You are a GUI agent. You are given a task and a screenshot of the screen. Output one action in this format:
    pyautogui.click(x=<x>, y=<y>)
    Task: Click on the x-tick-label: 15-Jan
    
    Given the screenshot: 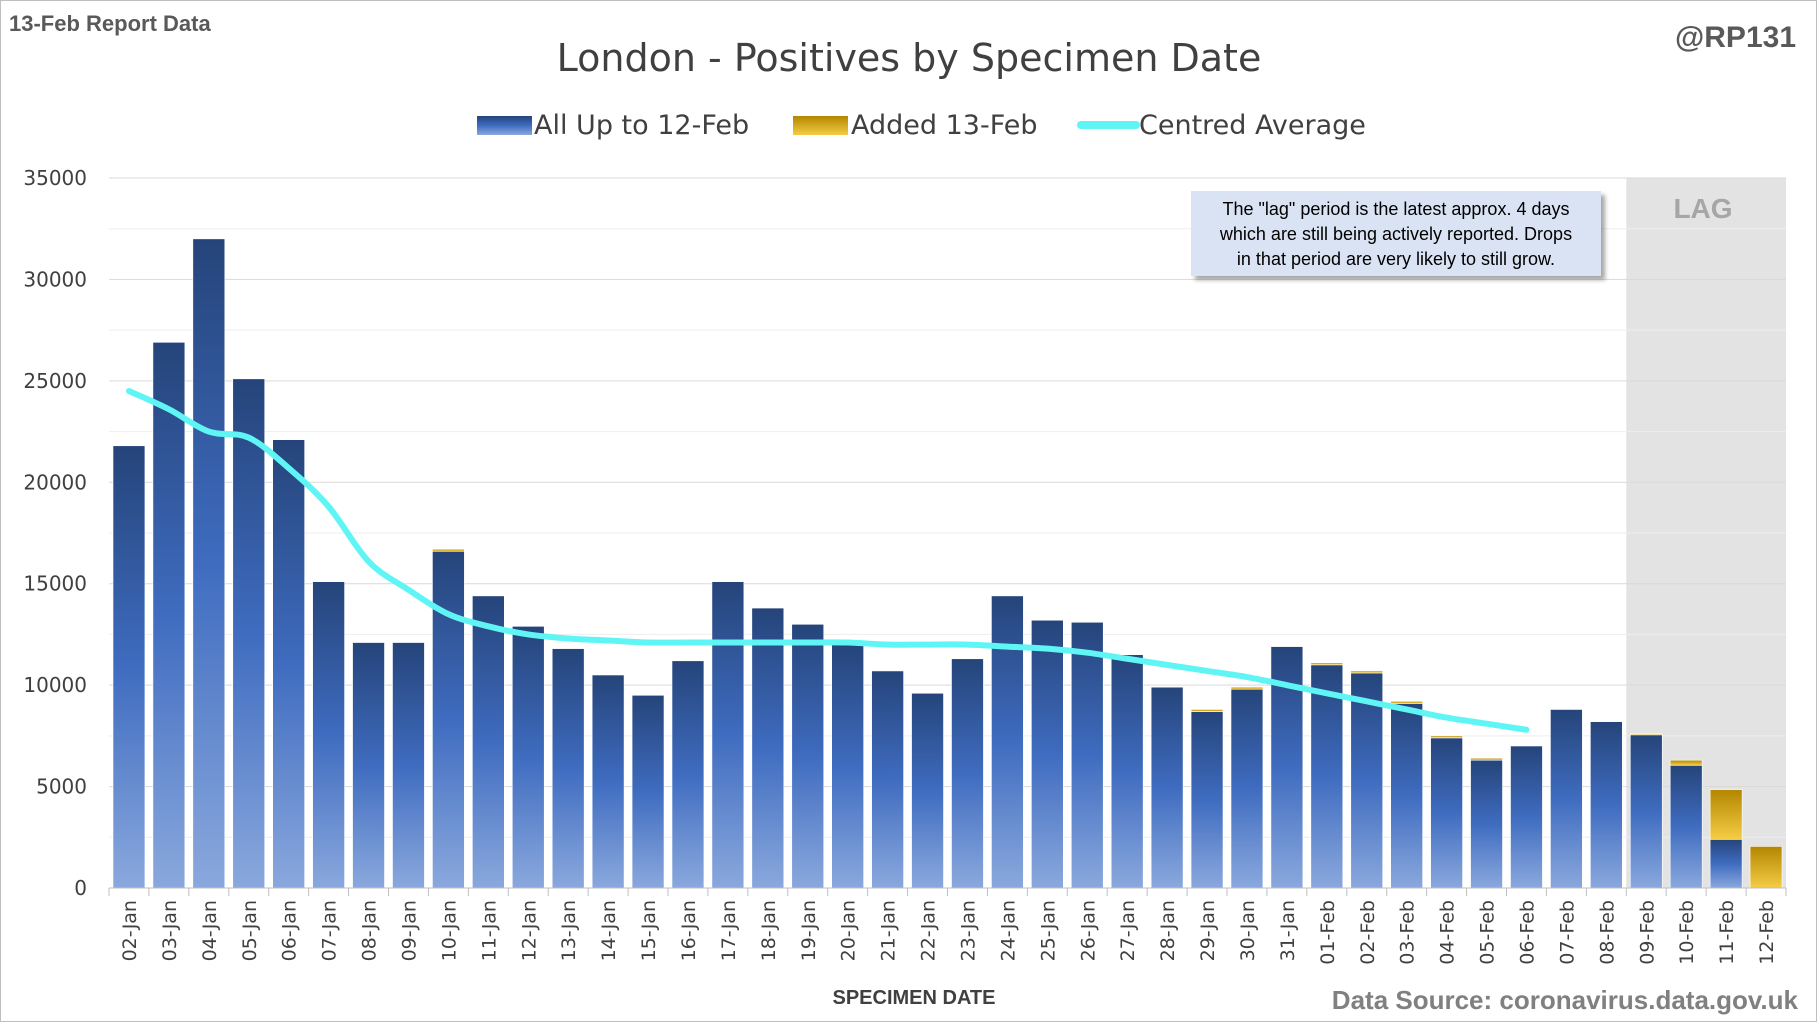 What is the action you would take?
    pyautogui.click(x=649, y=930)
    